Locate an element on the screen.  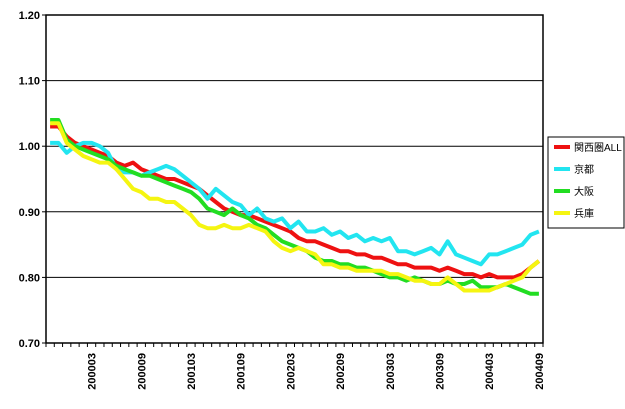
y-tick-label: 1.00 is located at coordinates (29, 147).